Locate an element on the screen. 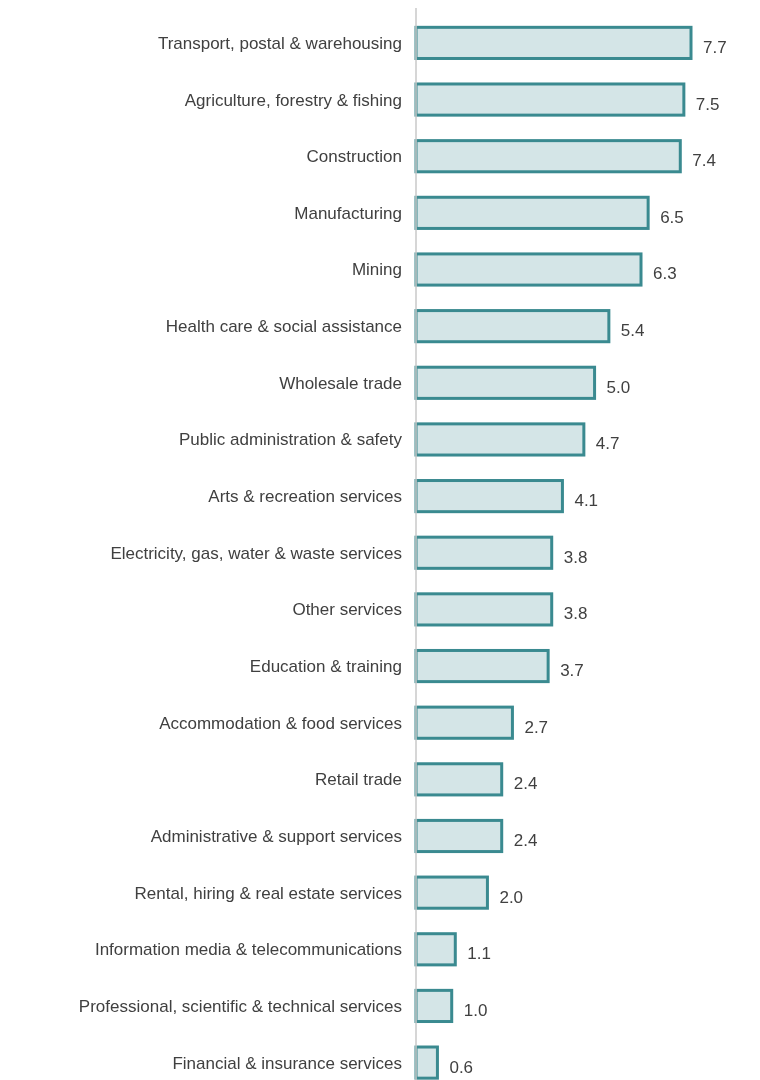 The image size is (760, 1080). data-label: 0.6 is located at coordinates (461, 1067).